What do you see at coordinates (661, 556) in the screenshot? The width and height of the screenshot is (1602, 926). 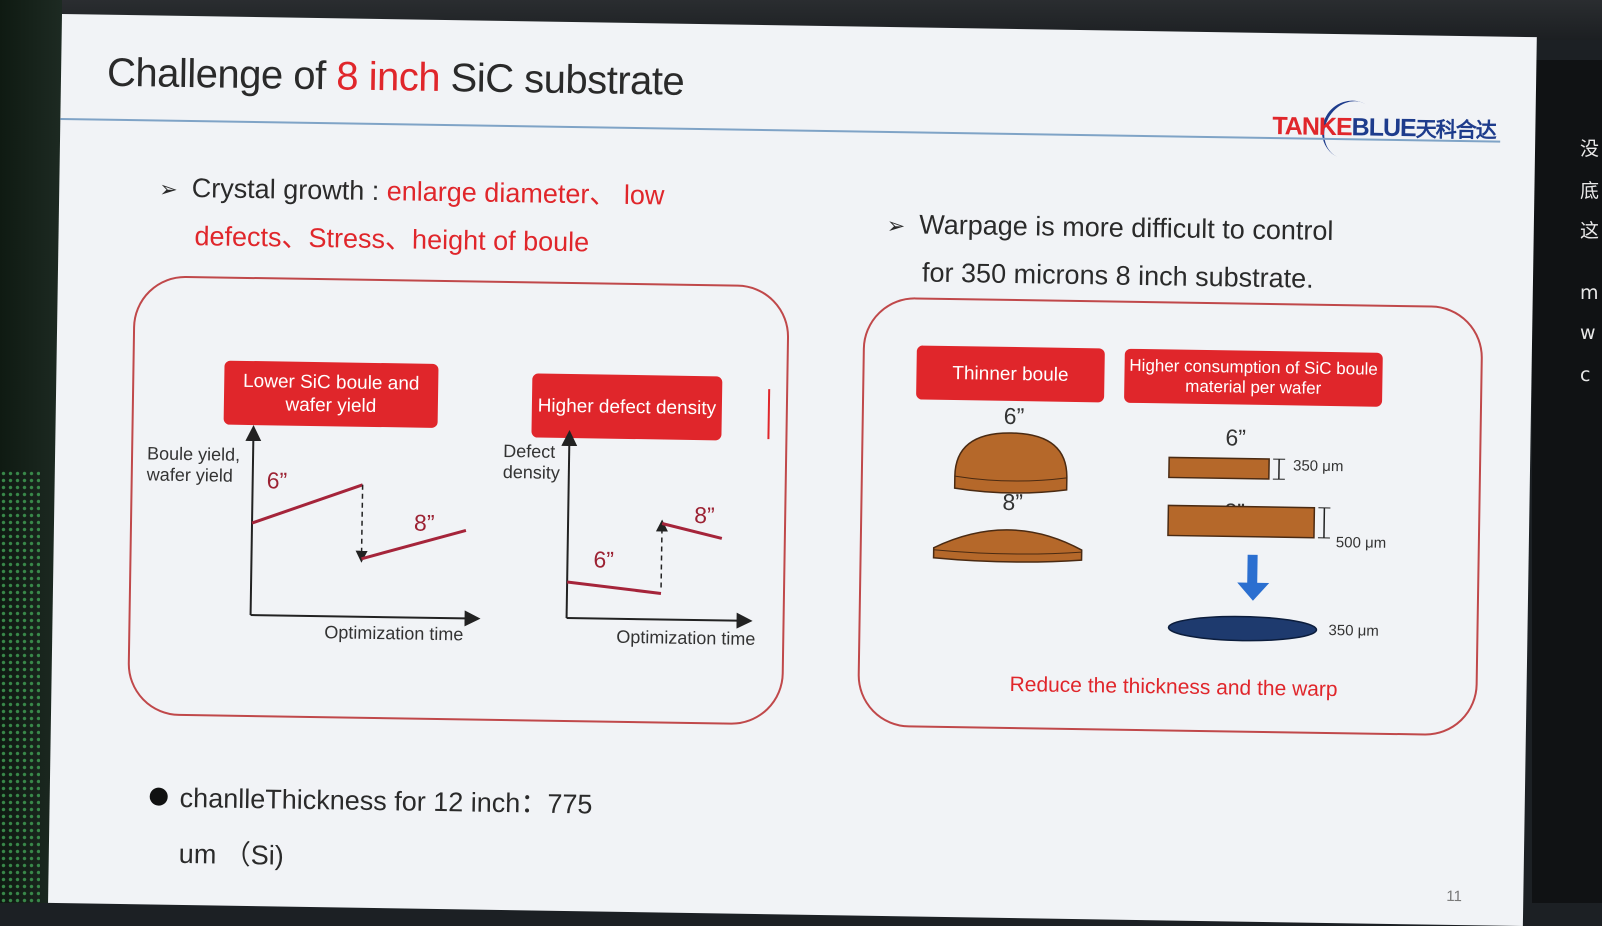 I see `defect-rise-arrow` at bounding box center [661, 556].